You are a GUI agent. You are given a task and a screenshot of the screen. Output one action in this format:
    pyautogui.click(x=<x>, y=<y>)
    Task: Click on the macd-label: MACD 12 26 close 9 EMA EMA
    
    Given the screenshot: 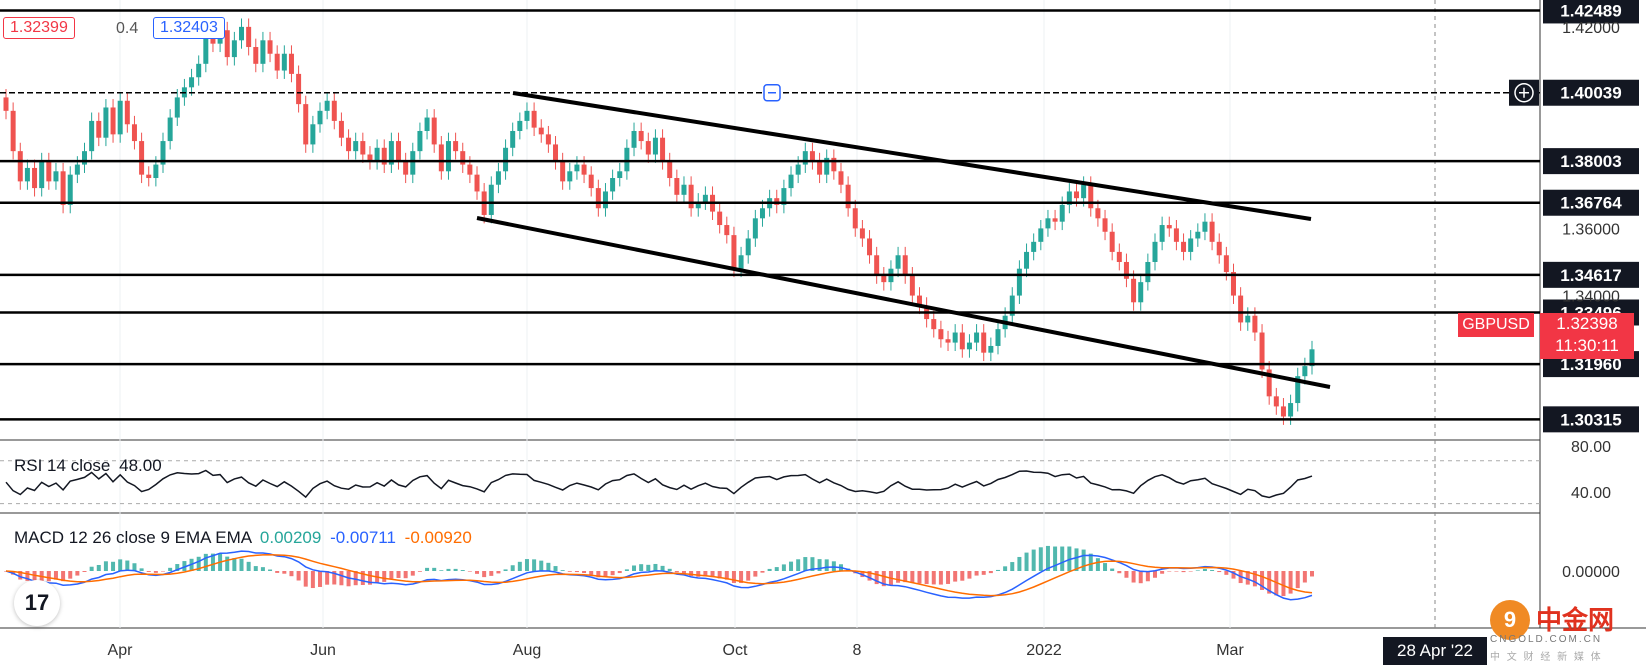 What is the action you would take?
    pyautogui.click(x=133, y=537)
    